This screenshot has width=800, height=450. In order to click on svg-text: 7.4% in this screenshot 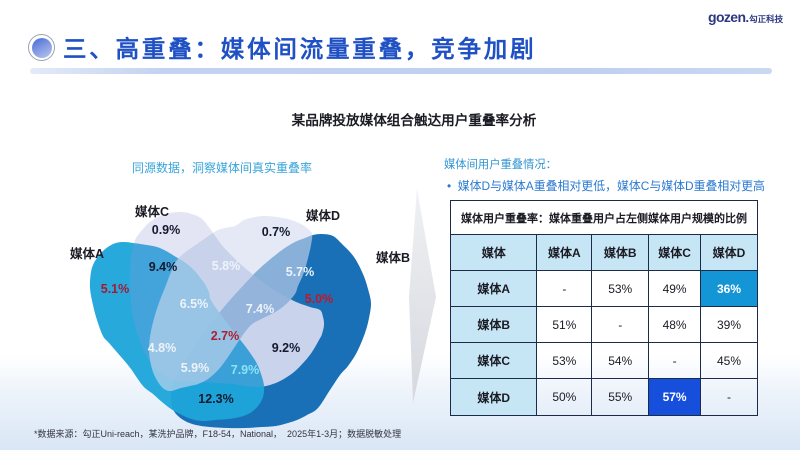, I will do `click(260, 309)`.